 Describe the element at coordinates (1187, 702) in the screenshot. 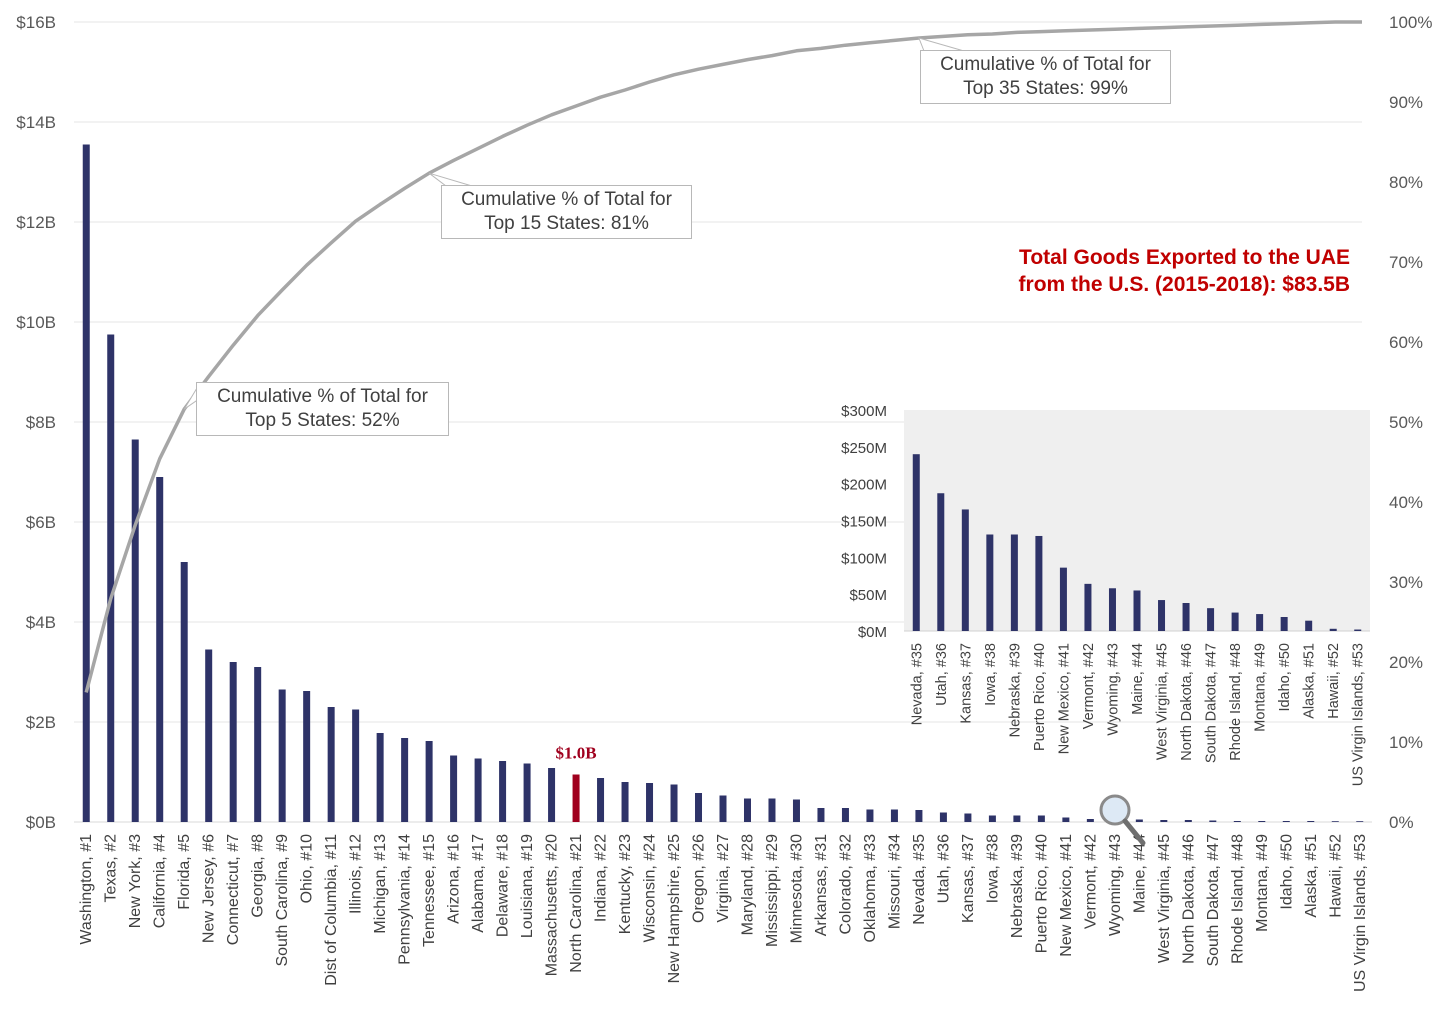

I see `inset-x-label-north-dakota-46: North Dakota, #46` at that location.